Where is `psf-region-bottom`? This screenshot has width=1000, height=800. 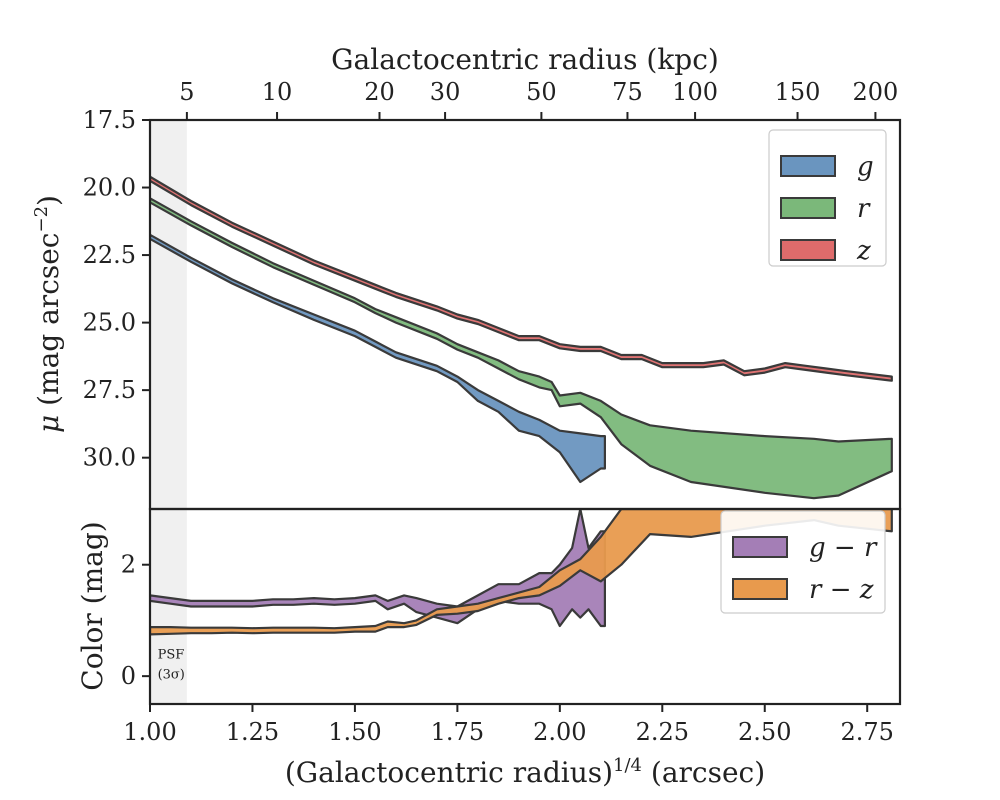 psf-region-bottom is located at coordinates (168, 606).